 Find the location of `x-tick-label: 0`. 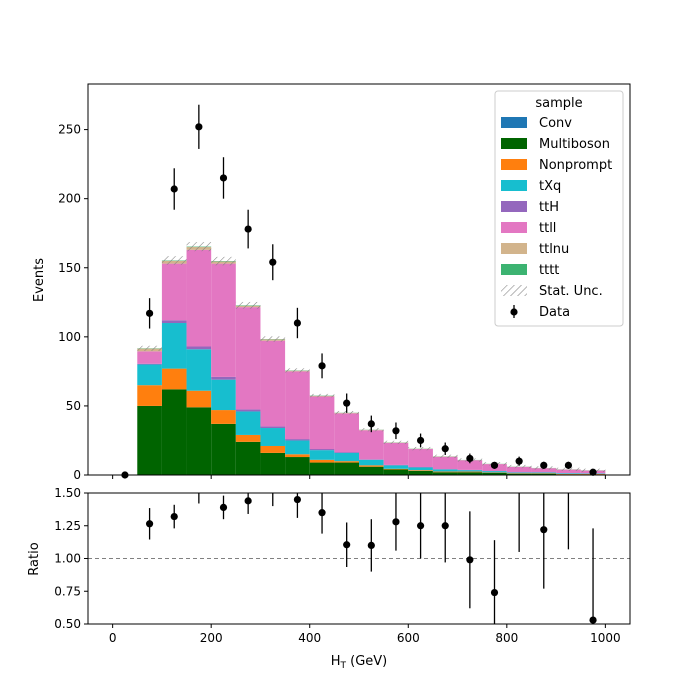

x-tick-label: 0 is located at coordinates (113, 638).